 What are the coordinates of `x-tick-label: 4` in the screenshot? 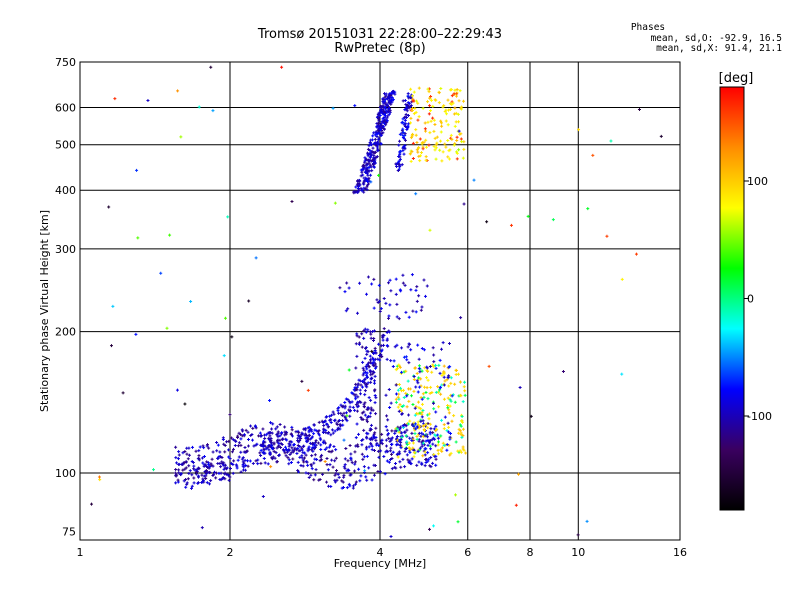 It's located at (380, 552).